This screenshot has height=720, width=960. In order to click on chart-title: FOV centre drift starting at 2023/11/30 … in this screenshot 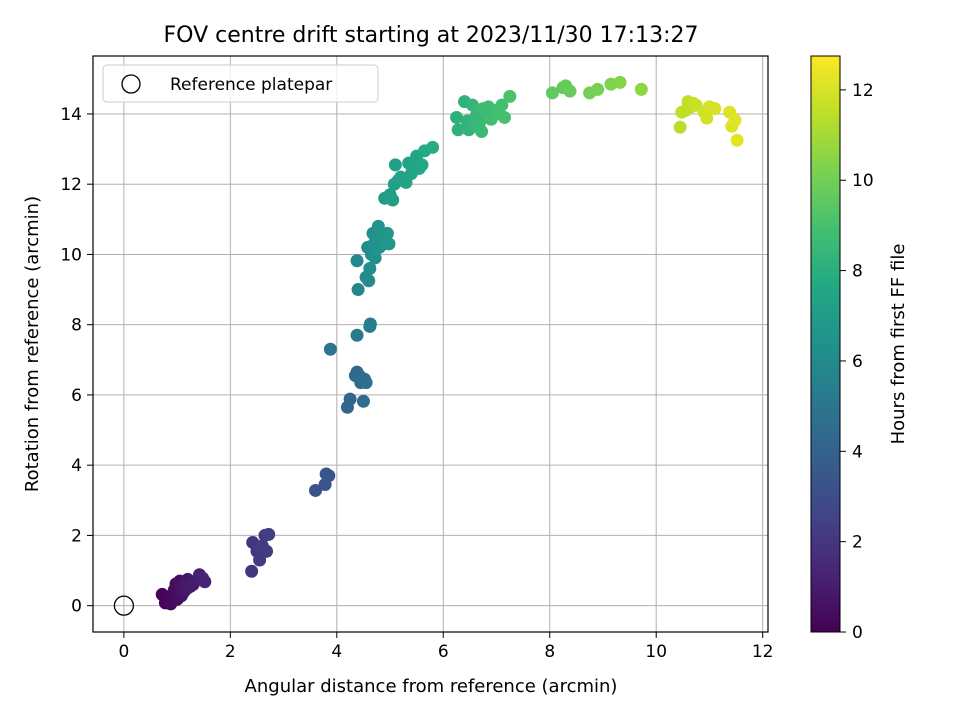, I will do `click(431, 35)`.